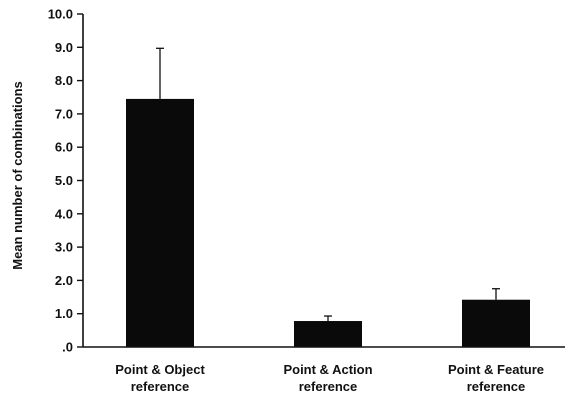 The height and width of the screenshot is (399, 573). I want to click on x-category-label: Point & Object reference, so click(160, 378).